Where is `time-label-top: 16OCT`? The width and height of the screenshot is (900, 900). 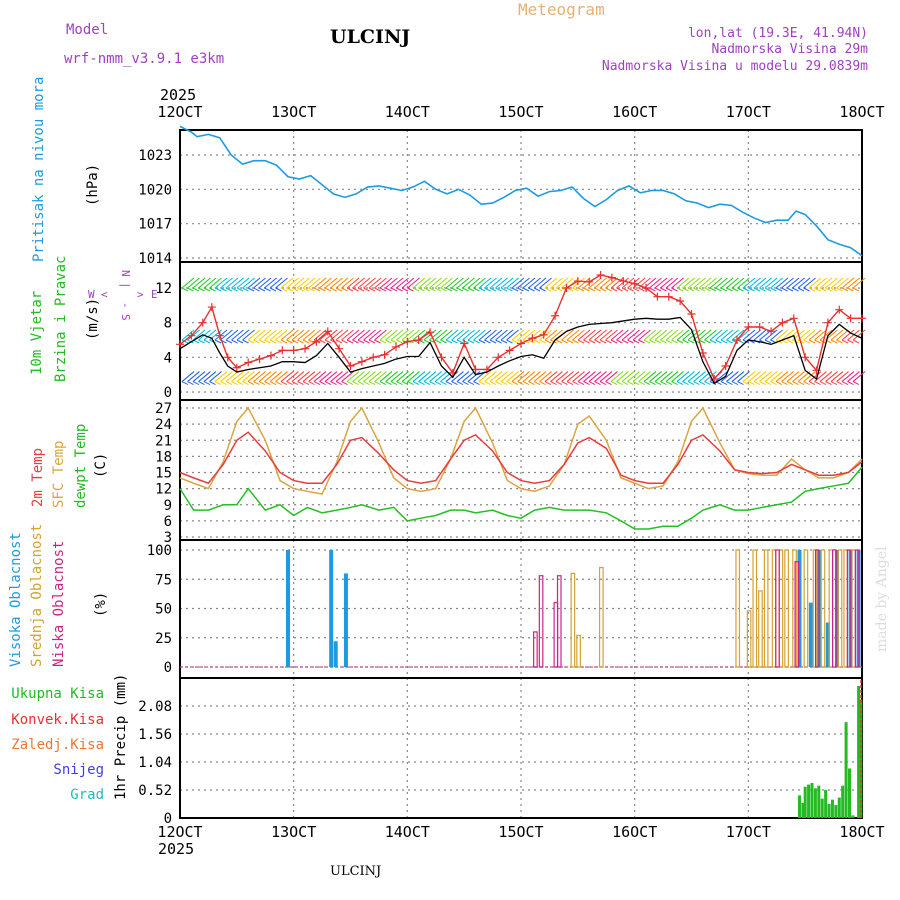
time-label-top: 16OCT is located at coordinates (634, 112).